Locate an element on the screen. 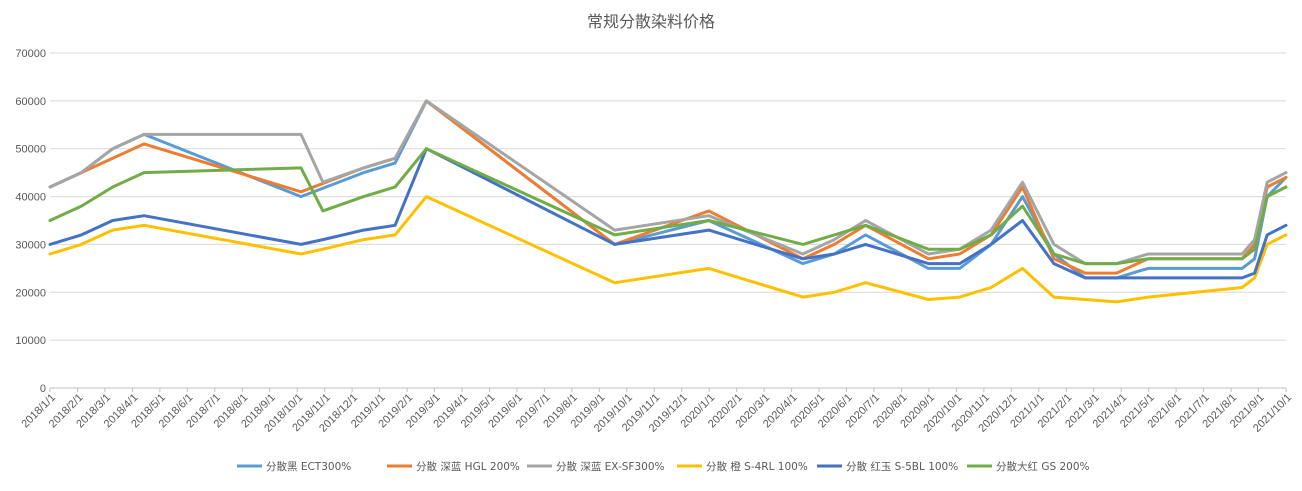 This screenshot has height=491, width=1302. y-tick-label: 30000 is located at coordinates (30, 245).